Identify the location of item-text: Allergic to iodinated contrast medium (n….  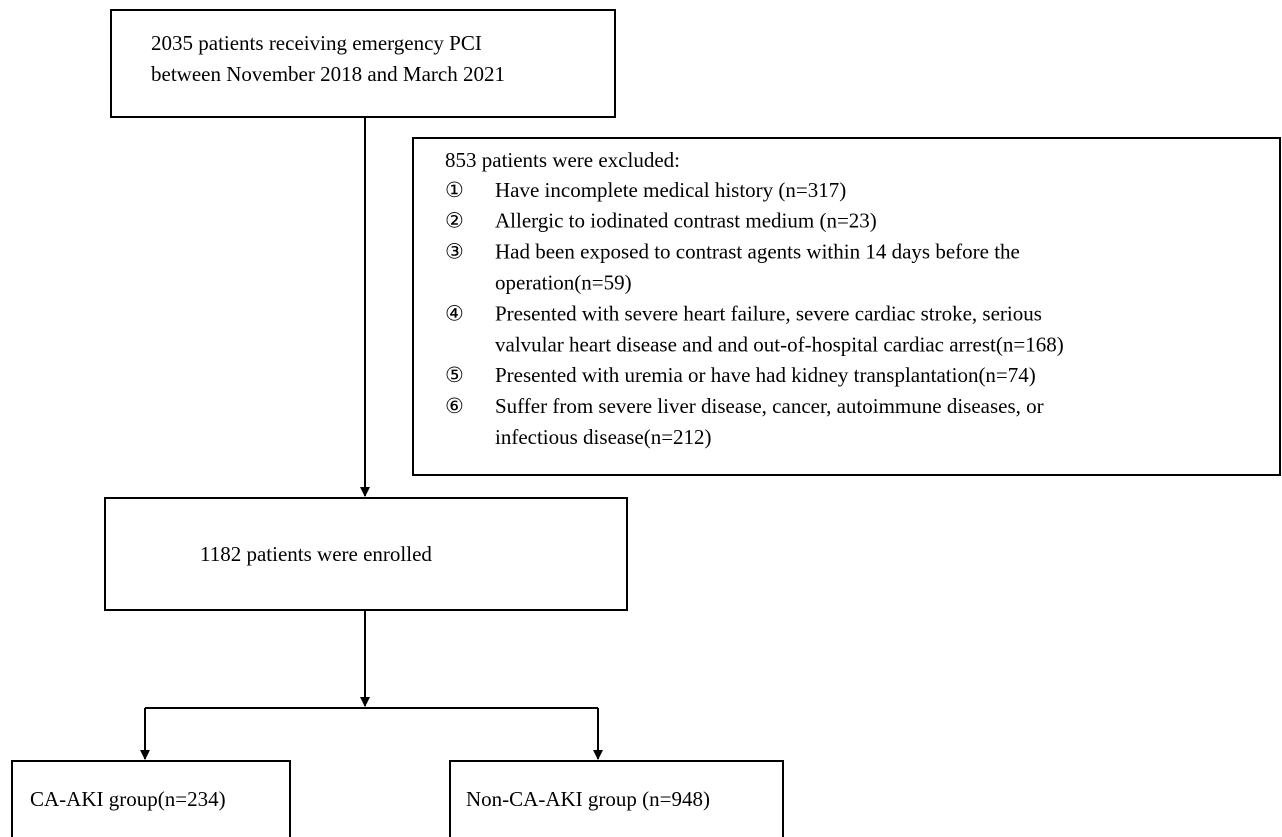
(686, 221).